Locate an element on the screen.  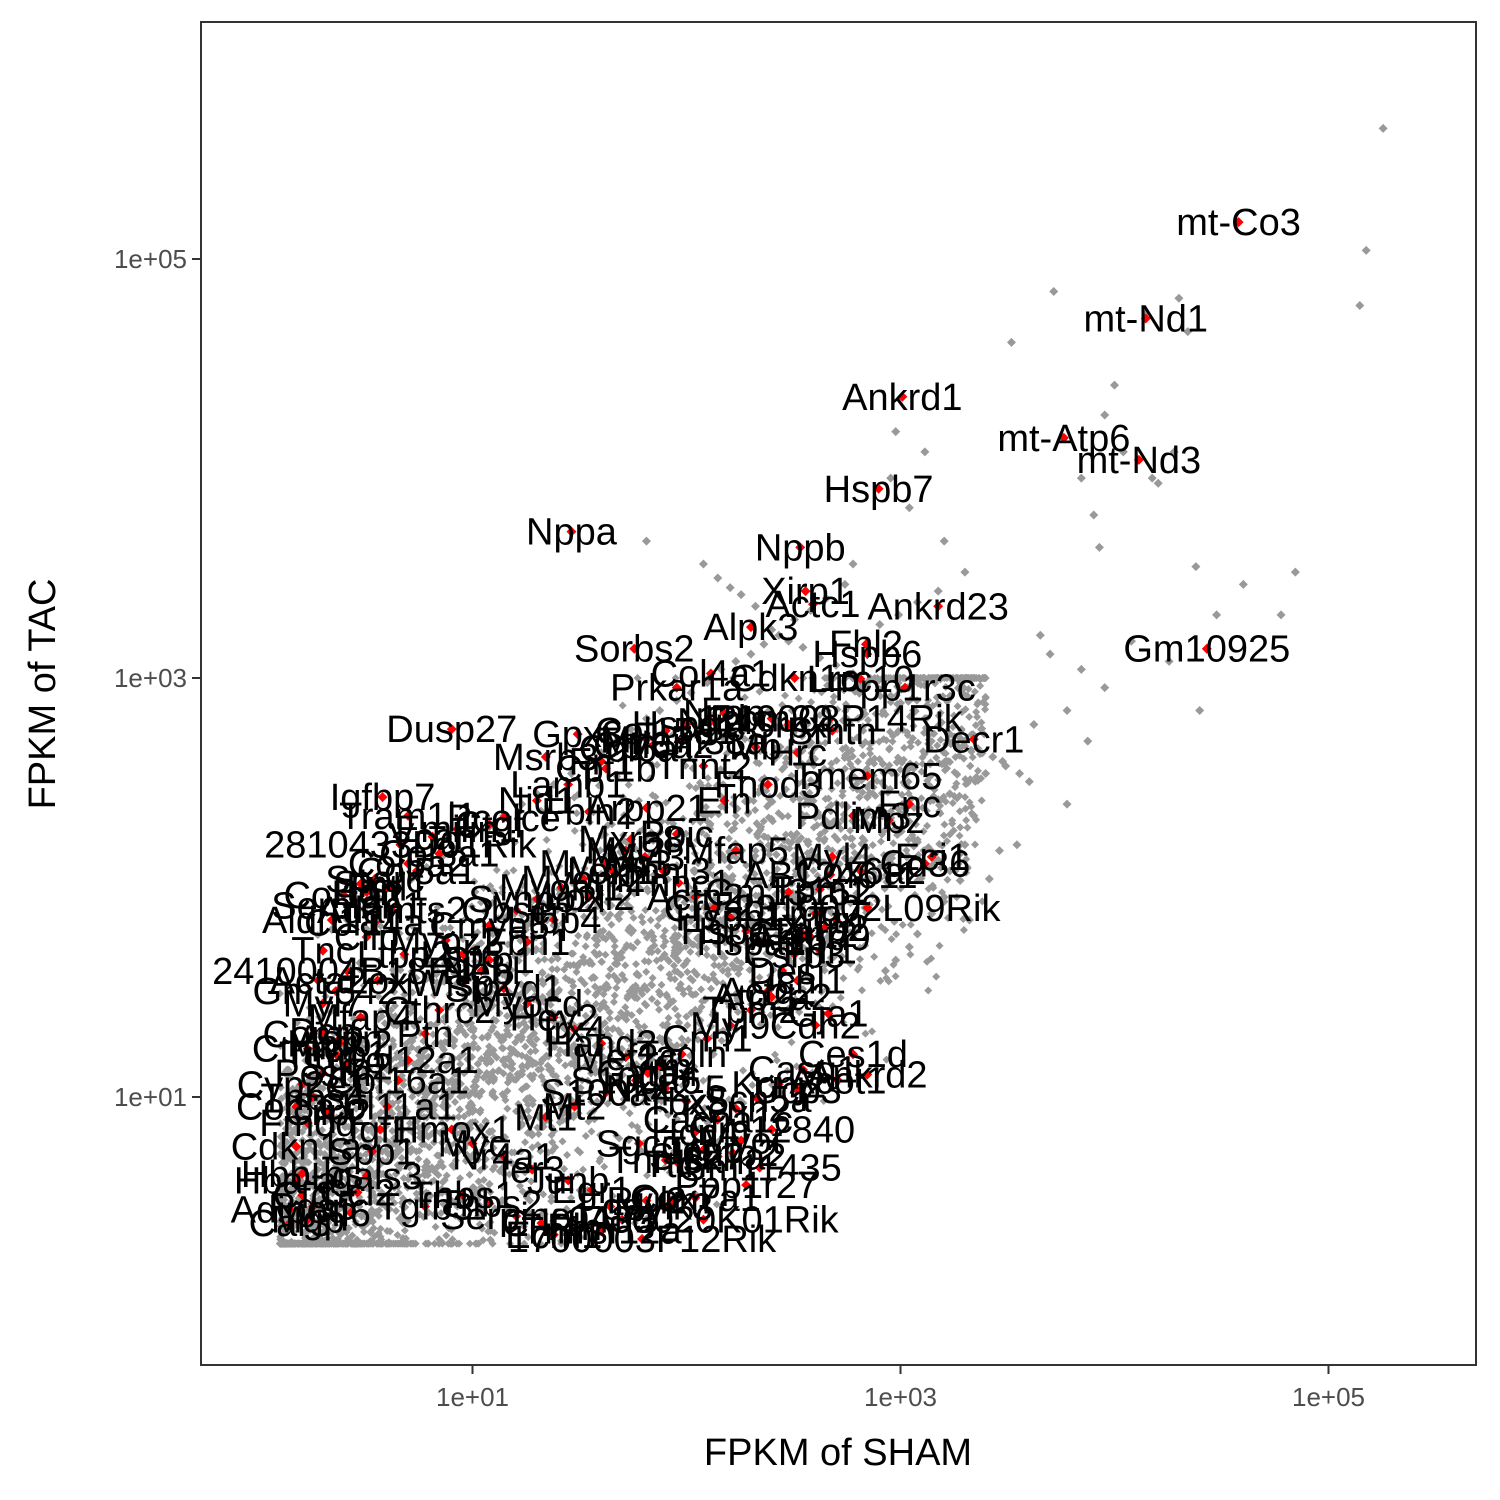
gene-label: Alpk3 is located at coordinates (750, 628).